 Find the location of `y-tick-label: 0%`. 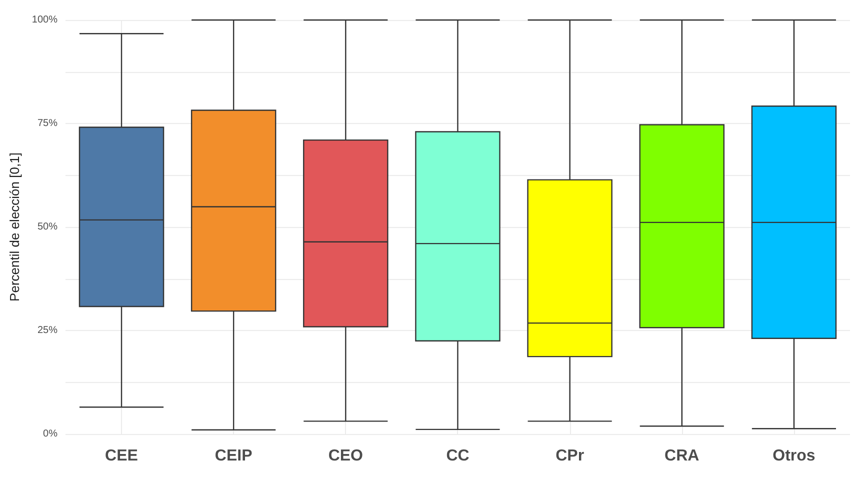

y-tick-label: 0% is located at coordinates (50, 434).